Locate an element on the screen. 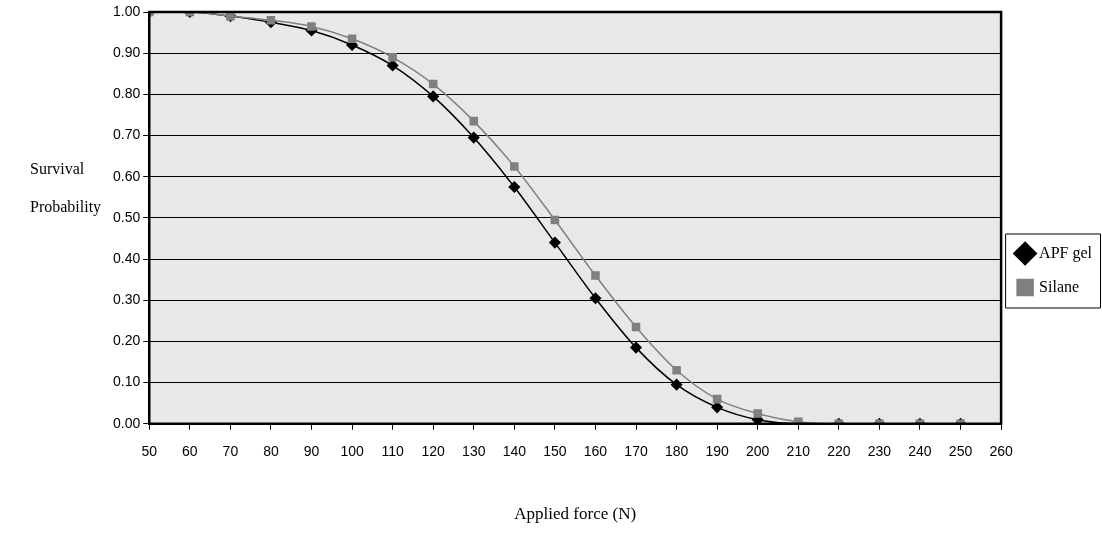 The image size is (1102, 539). x-tick-label: 220 is located at coordinates (839, 451).